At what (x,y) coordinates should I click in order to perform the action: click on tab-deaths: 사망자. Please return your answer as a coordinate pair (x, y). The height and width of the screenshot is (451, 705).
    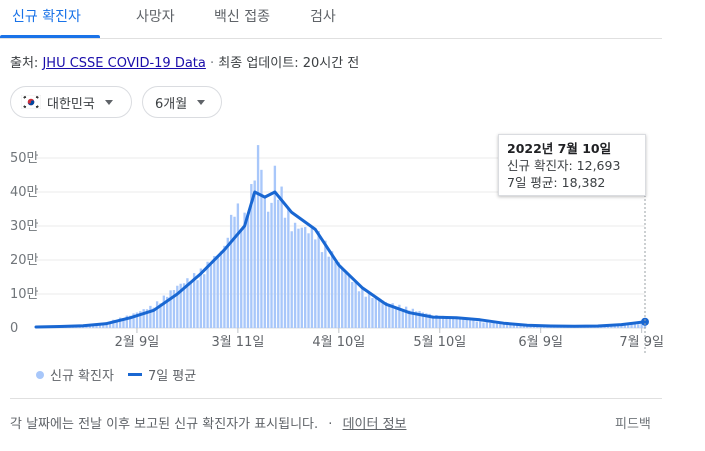
    Looking at the image, I should click on (155, 17).